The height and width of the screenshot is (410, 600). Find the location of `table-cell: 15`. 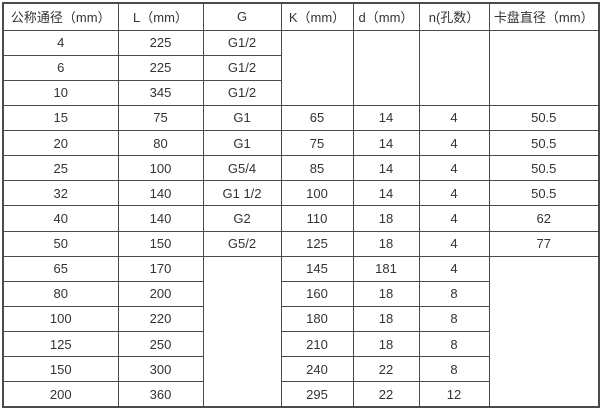

table-cell: 15 is located at coordinates (60, 118).